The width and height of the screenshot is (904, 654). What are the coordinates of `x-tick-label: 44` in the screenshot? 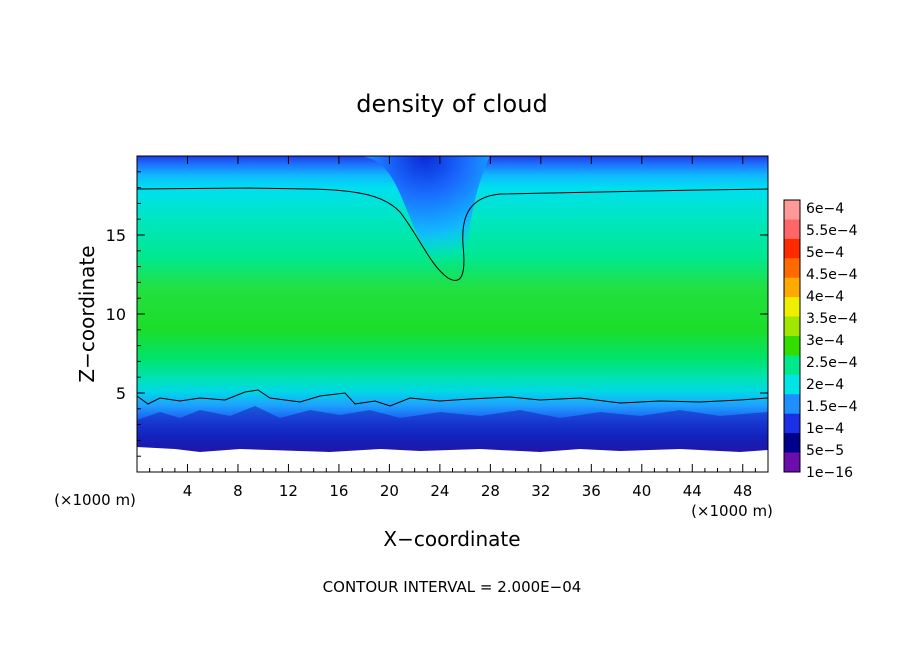 It's located at (692, 491).